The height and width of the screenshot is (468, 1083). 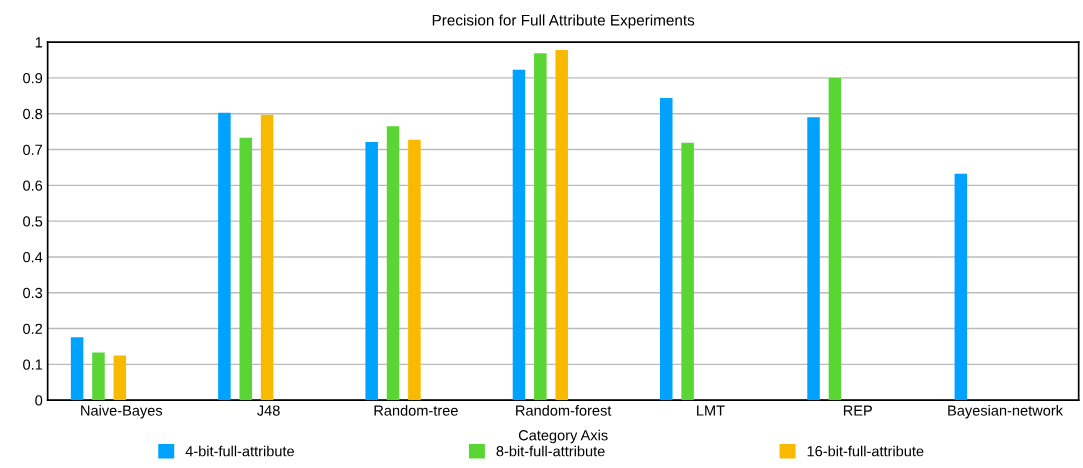 What do you see at coordinates (711, 410) in the screenshot?
I see `x-tick-label: LMT` at bounding box center [711, 410].